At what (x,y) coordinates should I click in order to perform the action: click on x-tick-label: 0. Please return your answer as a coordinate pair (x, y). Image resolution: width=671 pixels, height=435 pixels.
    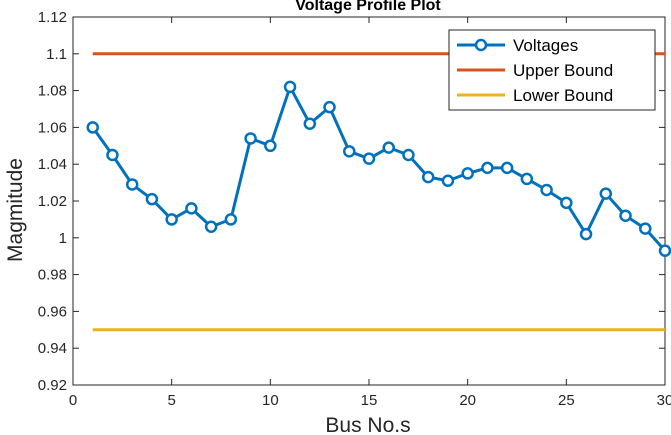
    Looking at the image, I should click on (73, 400).